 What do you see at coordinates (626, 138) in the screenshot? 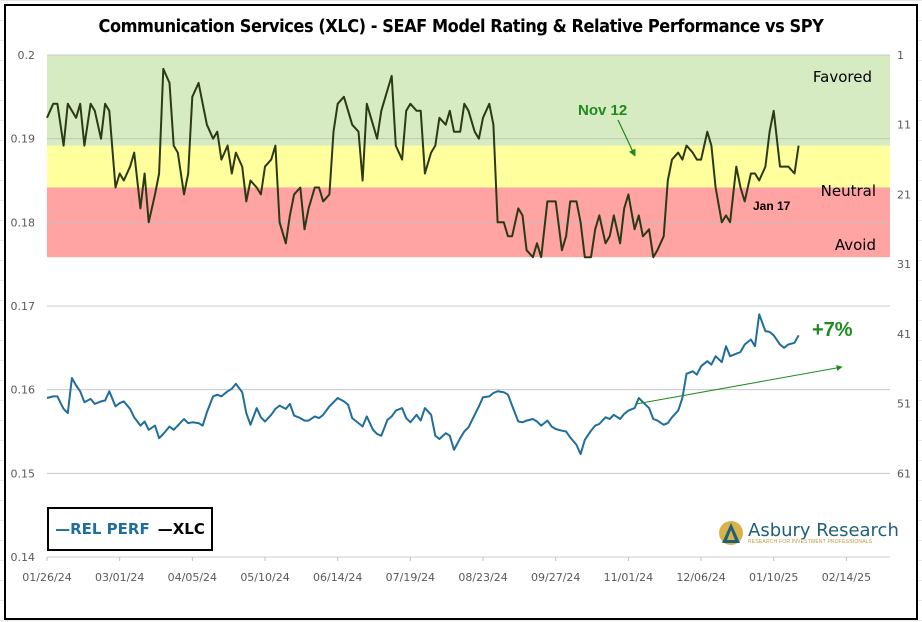
I see `nov12-arrow` at bounding box center [626, 138].